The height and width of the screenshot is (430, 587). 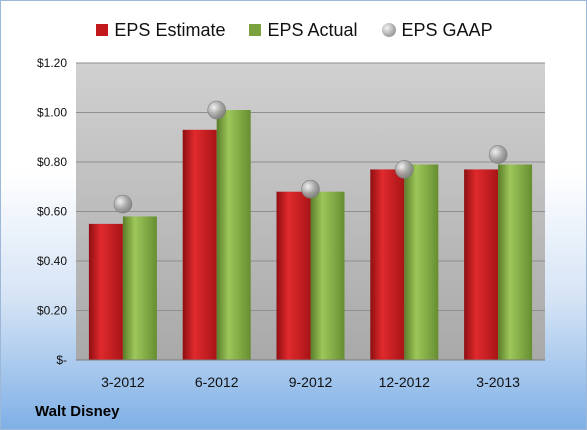 I want to click on legend-label-actual: EPS Actual, so click(x=312, y=29).